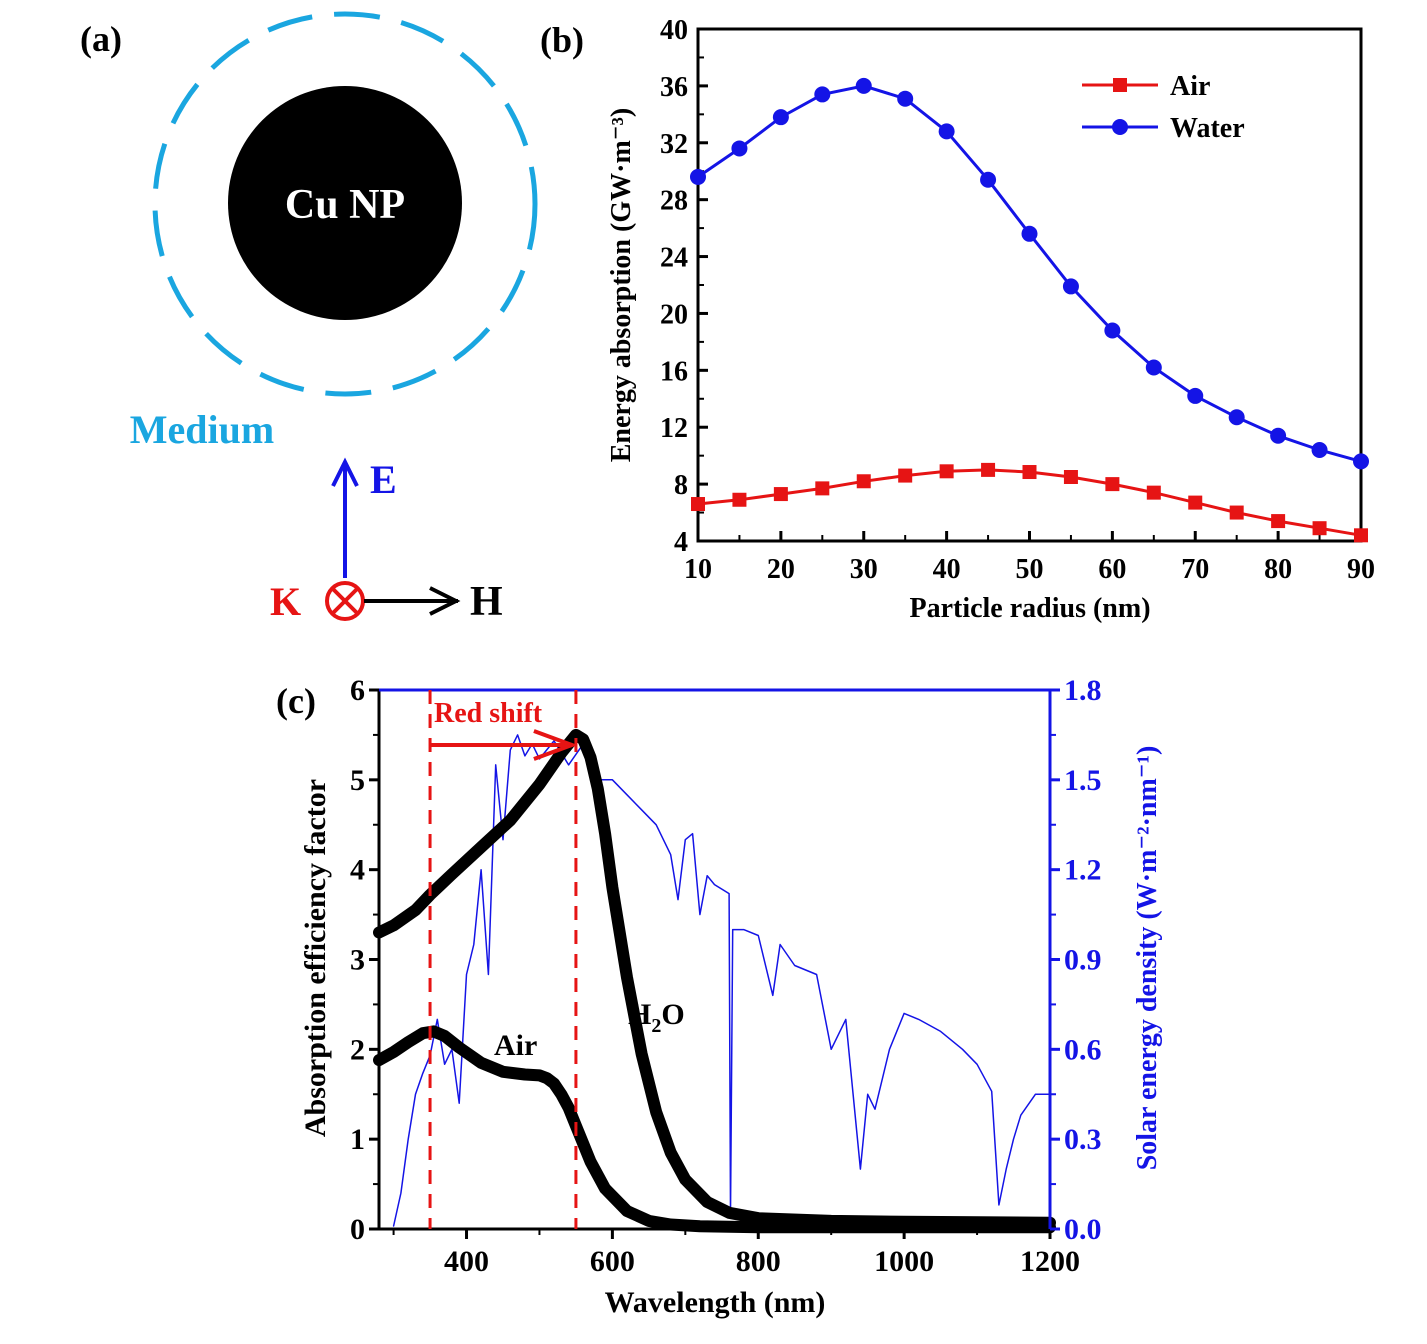  I want to click on y-right-tick-label-c: 1.8, so click(1083, 690).